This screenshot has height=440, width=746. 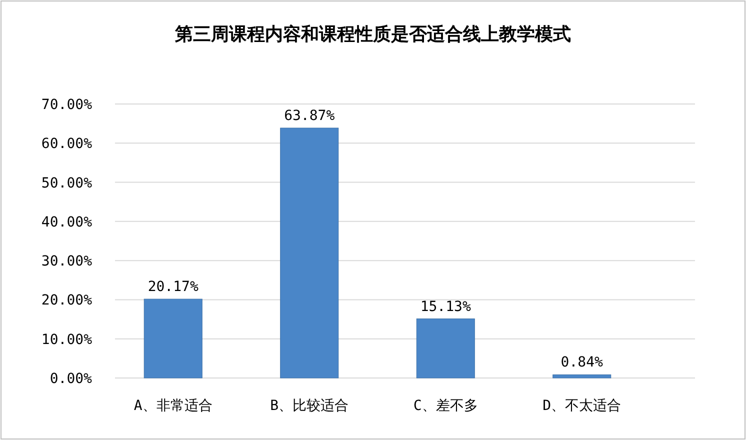 I want to click on data-label: 63.87%, so click(x=310, y=116).